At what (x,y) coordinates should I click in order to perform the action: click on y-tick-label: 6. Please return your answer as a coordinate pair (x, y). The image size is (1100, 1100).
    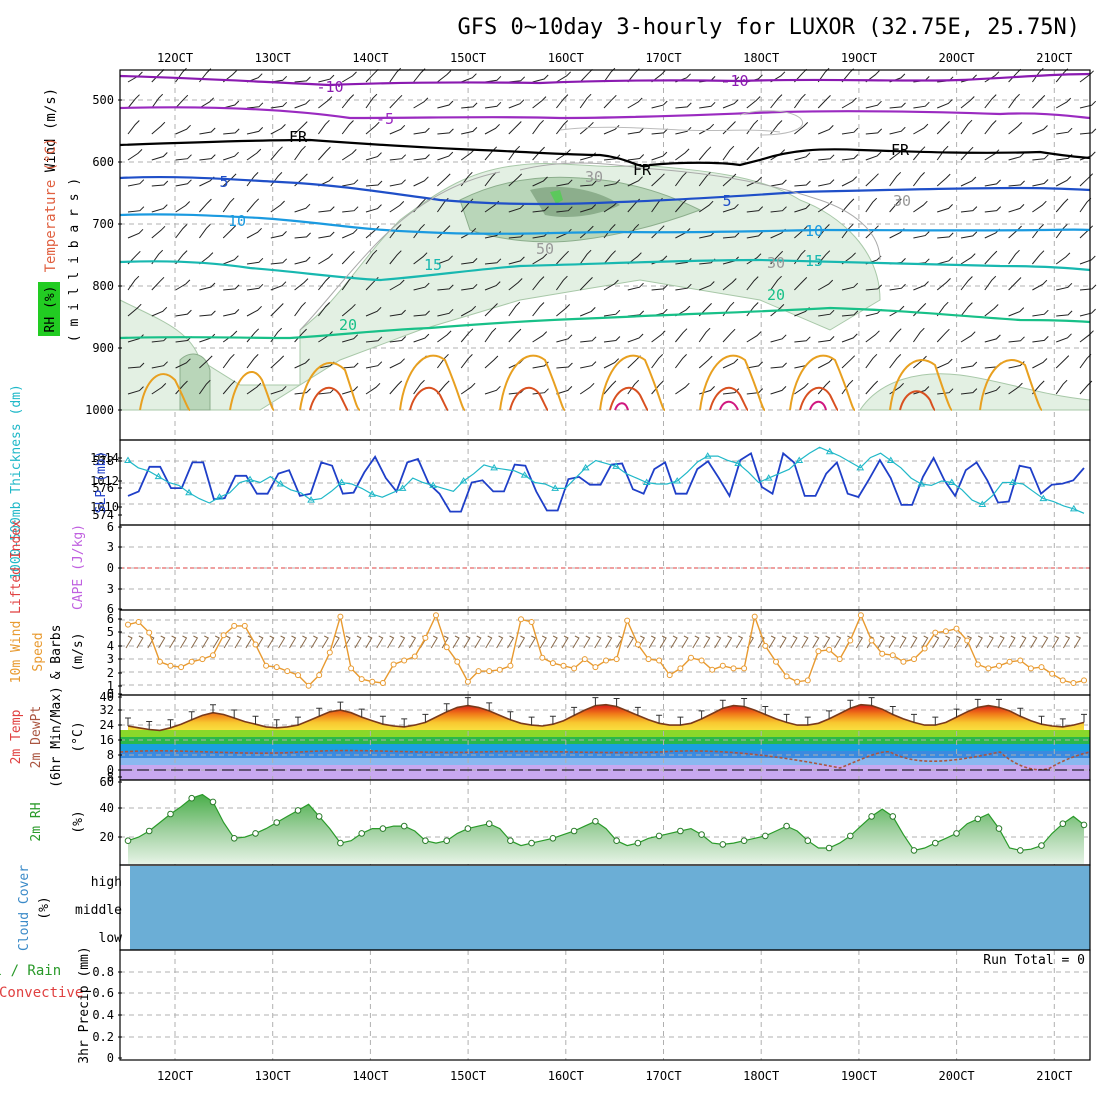
    Looking at the image, I should click on (110, 609).